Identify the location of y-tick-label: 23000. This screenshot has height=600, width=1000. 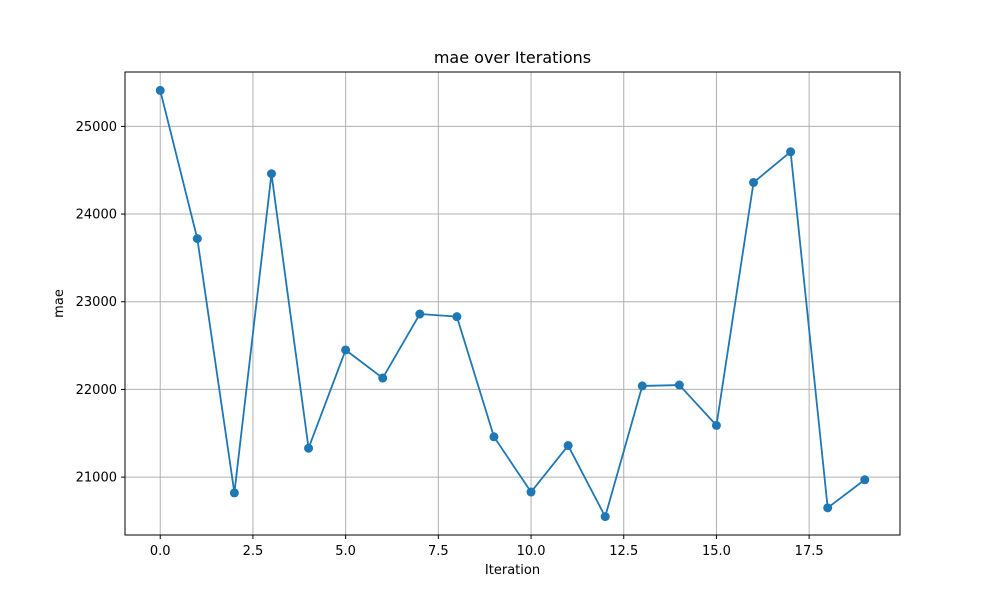
(96, 302).